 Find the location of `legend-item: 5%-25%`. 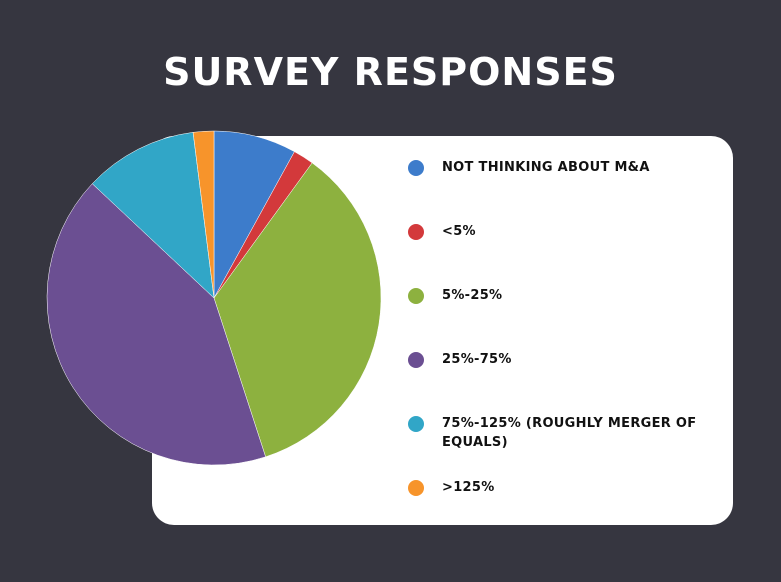

legend-item: 5%-25% is located at coordinates (558, 295).